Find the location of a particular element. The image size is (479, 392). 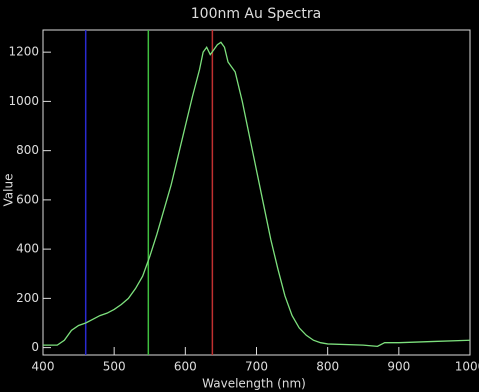

x-tick-label: 600 is located at coordinates (185, 367).